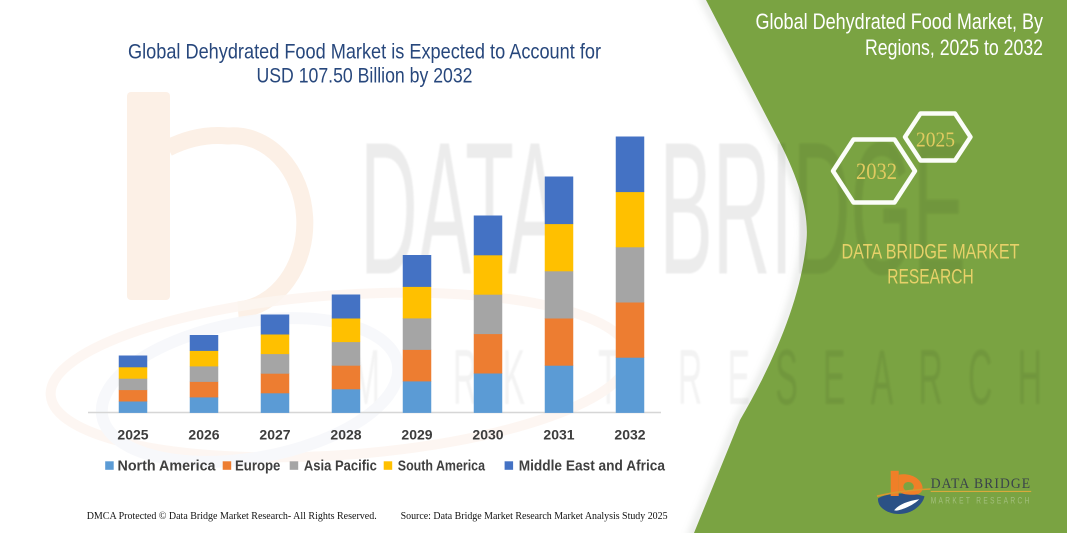 Image resolution: width=1067 pixels, height=538 pixels. What do you see at coordinates (345, 435) in the screenshot?
I see `svg-text: 2028` at bounding box center [345, 435].